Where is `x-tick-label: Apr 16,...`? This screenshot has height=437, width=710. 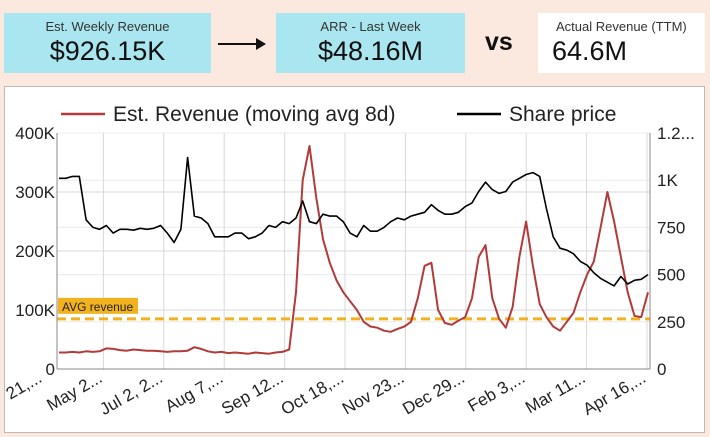
x-tick-label: Apr 16,... is located at coordinates (614, 393).